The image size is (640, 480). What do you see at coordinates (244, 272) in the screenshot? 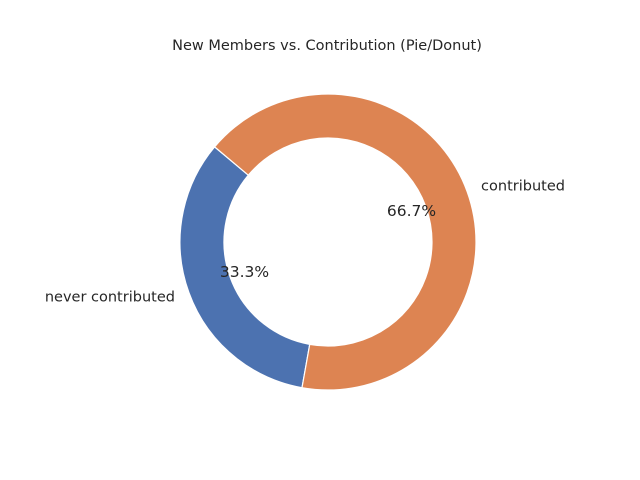
I see `percent-label-never-contributed: 33.3%` at bounding box center [244, 272].